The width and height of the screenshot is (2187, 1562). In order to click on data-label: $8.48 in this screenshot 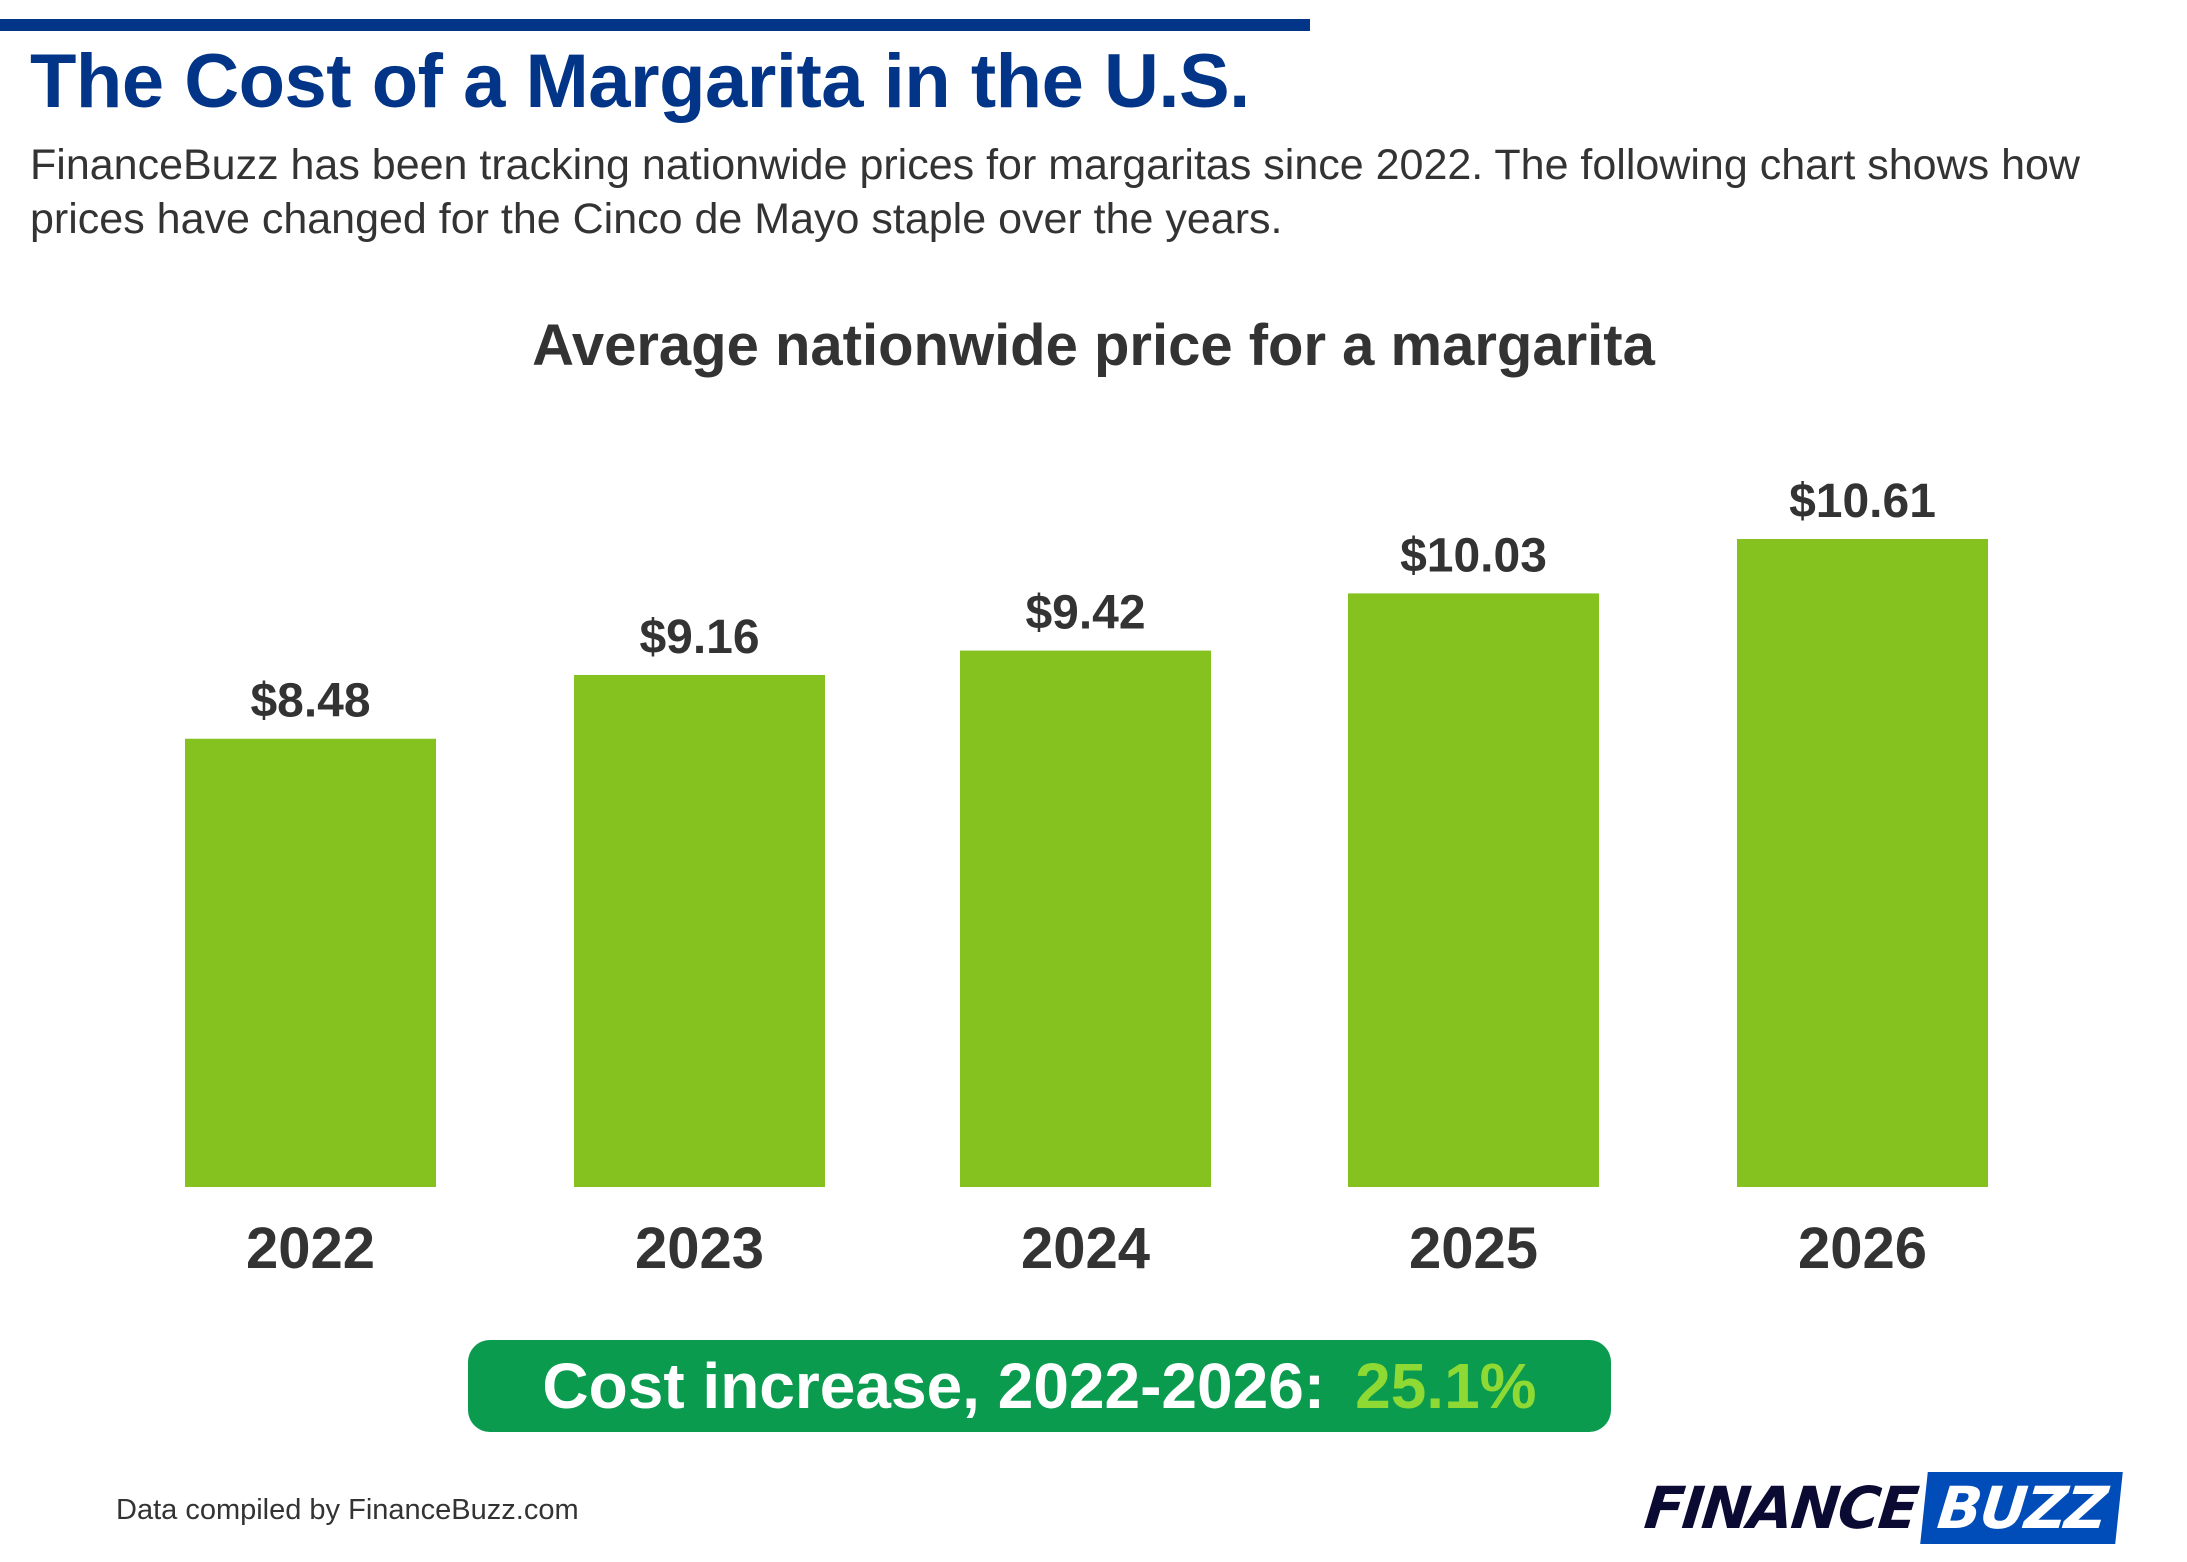, I will do `click(310, 701)`.